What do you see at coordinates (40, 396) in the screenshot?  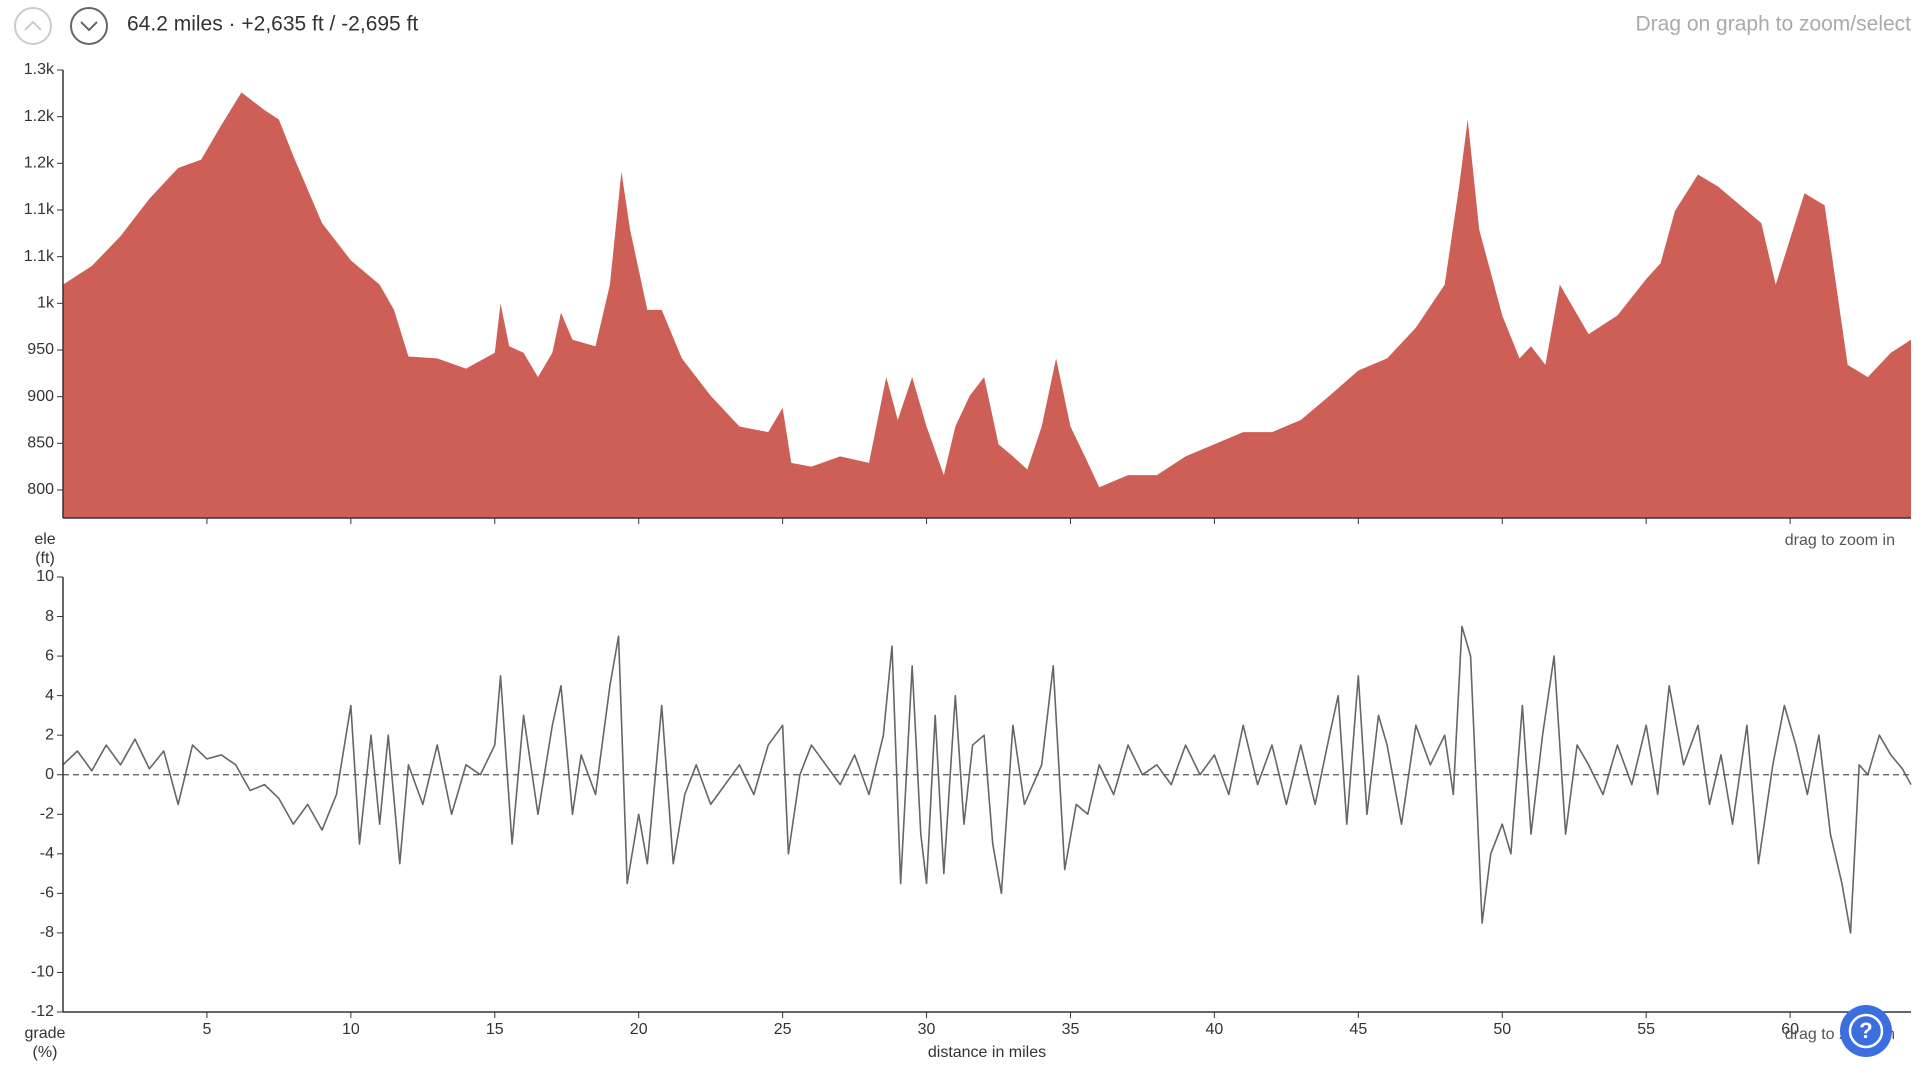 I see `y-tick-label: 900` at bounding box center [40, 396].